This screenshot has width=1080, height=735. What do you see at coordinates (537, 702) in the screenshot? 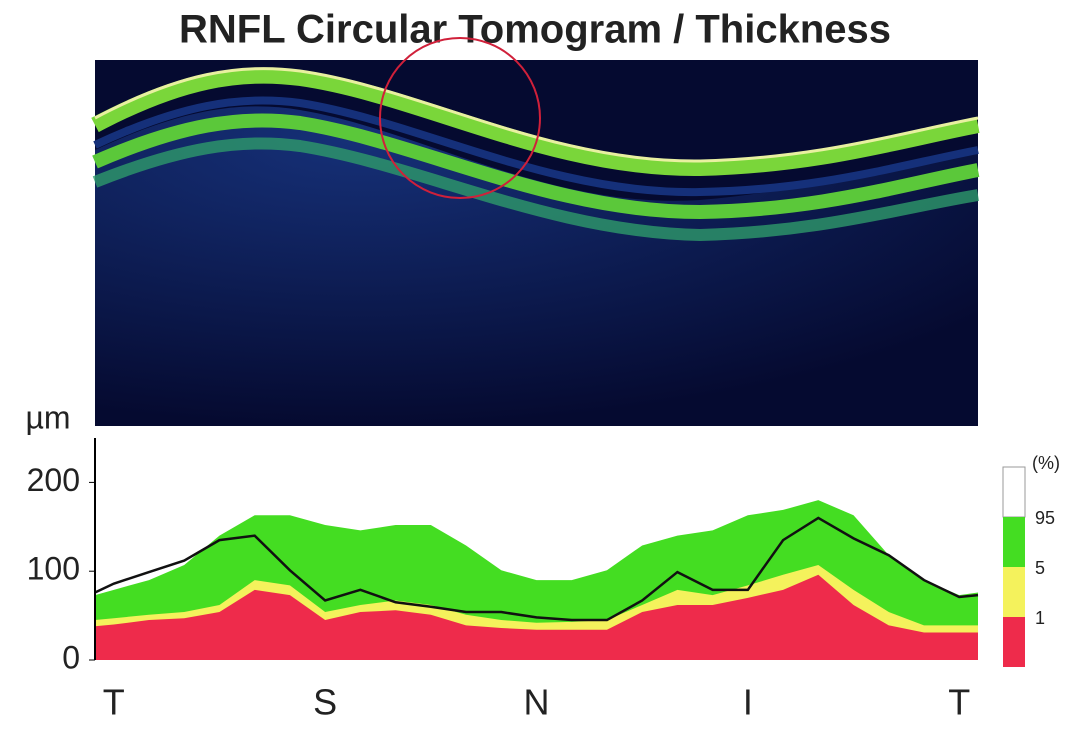
I see `x-tick-label: N` at bounding box center [537, 702].